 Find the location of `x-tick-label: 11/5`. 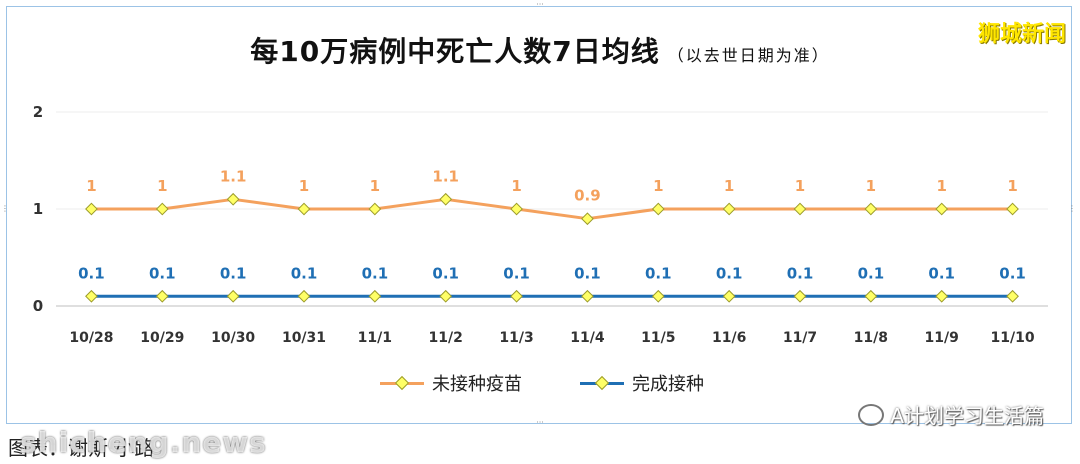

x-tick-label: 11/5 is located at coordinates (658, 338).